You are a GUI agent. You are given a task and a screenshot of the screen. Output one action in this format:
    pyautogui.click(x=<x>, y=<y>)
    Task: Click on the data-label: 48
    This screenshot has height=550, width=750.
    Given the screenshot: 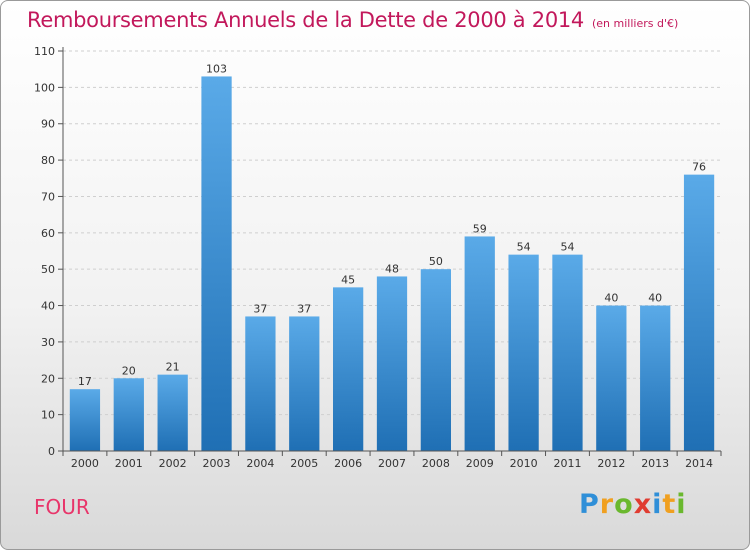 What is the action you would take?
    pyautogui.click(x=392, y=268)
    